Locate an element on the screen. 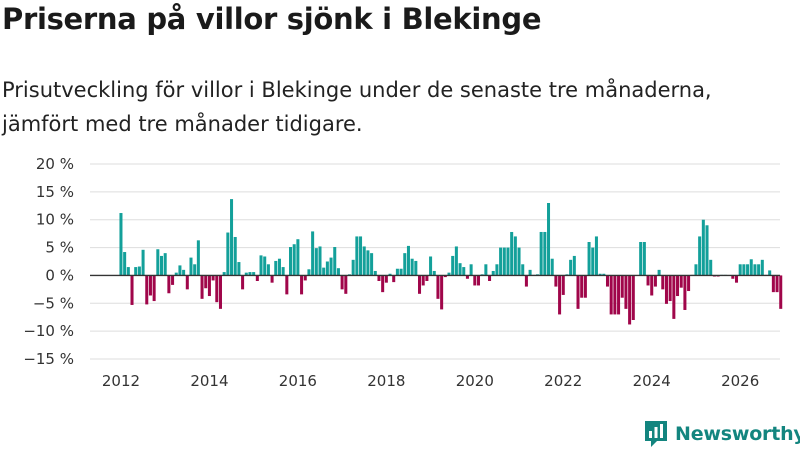  y-tick-label: 10 % is located at coordinates (55, 220).